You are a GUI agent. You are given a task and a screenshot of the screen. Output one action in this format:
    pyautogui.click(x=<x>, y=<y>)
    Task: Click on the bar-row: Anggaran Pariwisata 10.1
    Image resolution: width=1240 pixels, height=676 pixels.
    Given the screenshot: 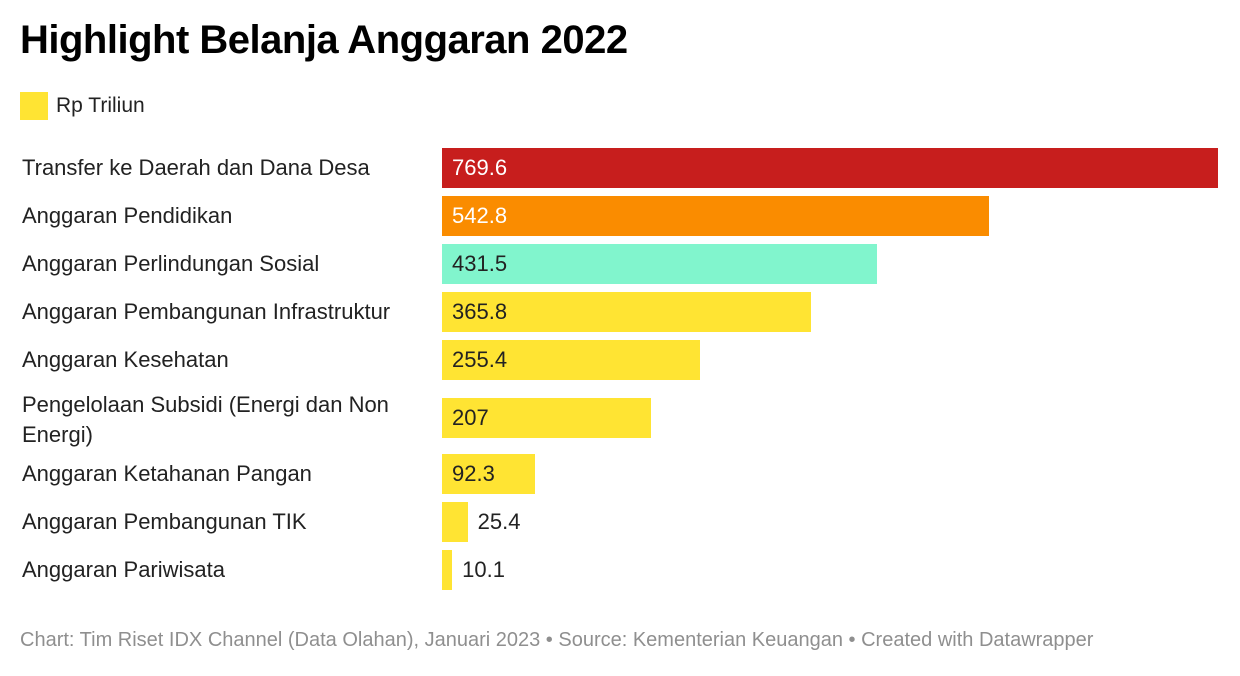 What is the action you would take?
    pyautogui.click(x=620, y=570)
    